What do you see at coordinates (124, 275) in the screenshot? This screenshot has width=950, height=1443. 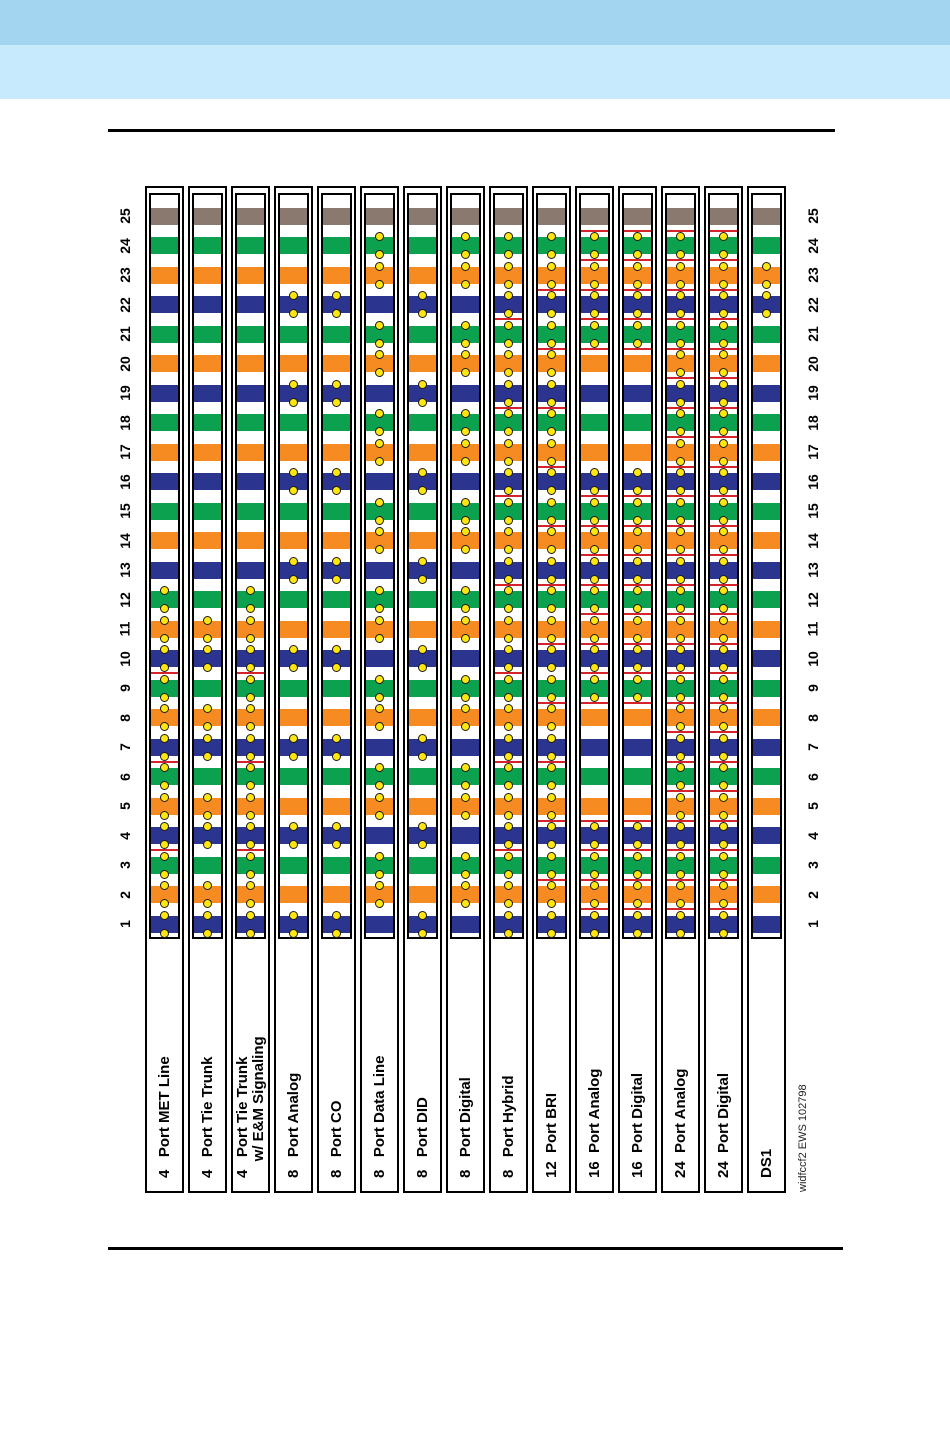 I see `pin-number-text: 23` at bounding box center [124, 275].